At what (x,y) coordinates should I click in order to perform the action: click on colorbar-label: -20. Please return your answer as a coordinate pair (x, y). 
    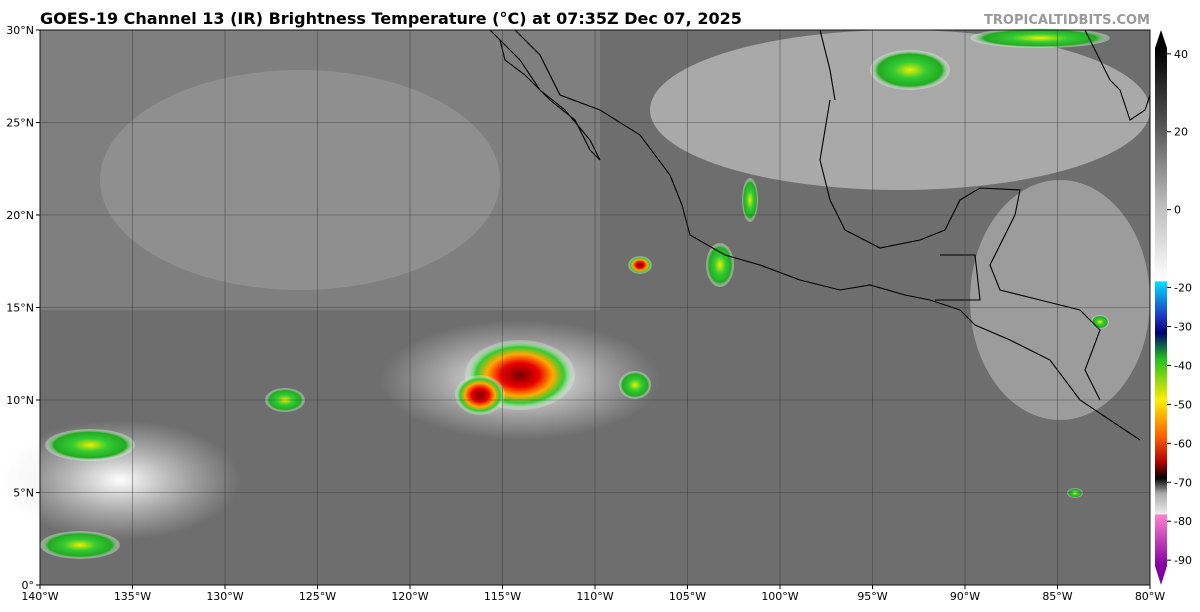
    Looking at the image, I should click on (1183, 288).